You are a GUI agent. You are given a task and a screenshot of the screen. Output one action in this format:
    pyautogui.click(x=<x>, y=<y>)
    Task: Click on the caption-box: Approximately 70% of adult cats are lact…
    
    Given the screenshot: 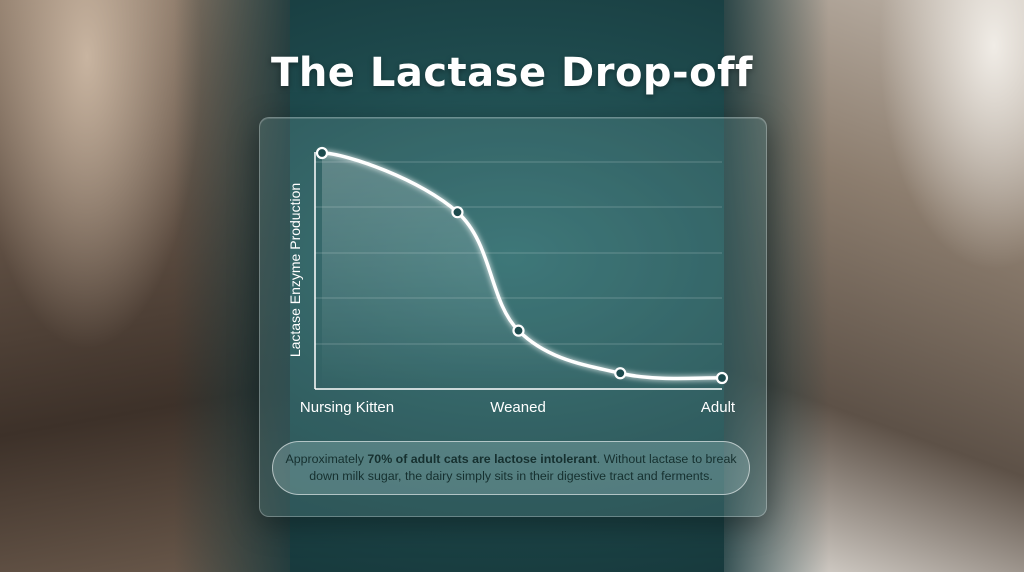 What is the action you would take?
    pyautogui.click(x=511, y=468)
    